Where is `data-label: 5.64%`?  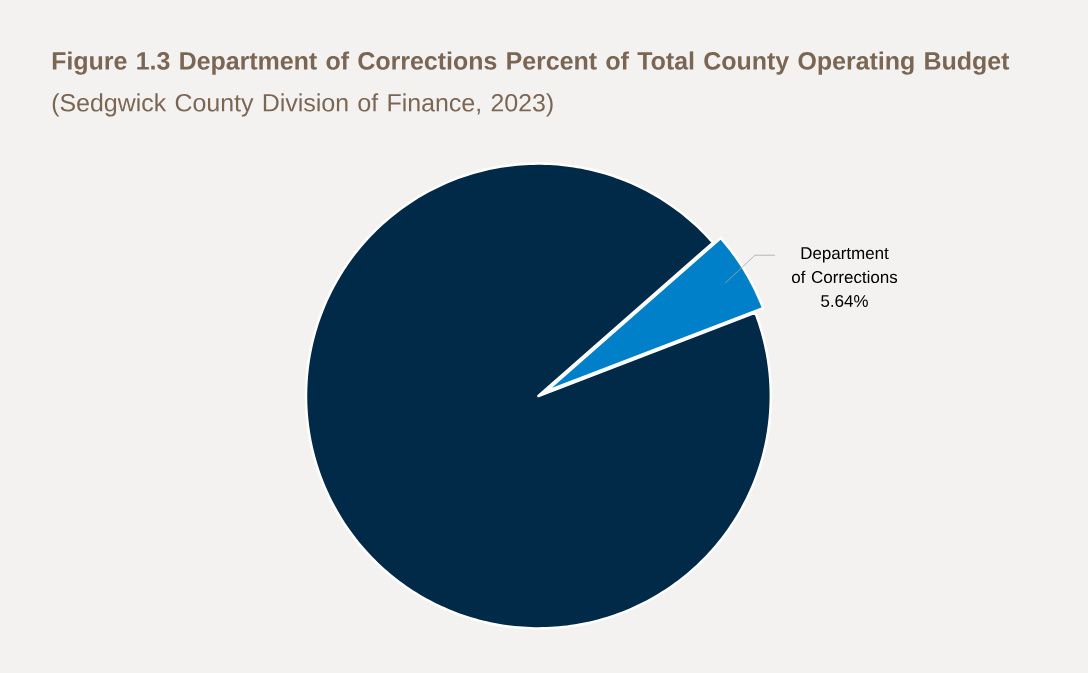
data-label: 5.64% is located at coordinates (844, 300).